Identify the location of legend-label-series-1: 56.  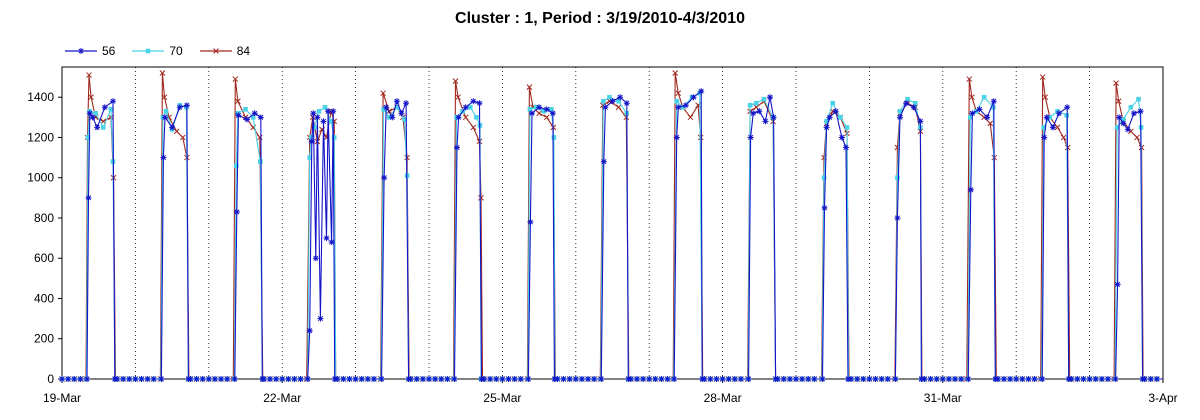
(109, 51).